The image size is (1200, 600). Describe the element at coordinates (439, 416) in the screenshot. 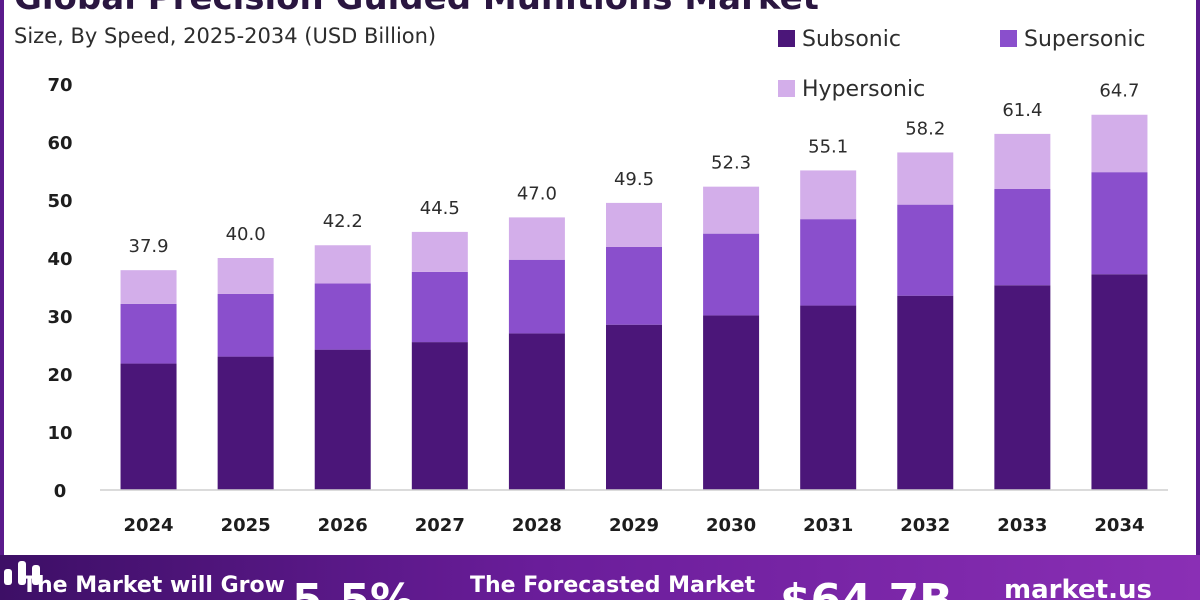

I see `bar-subsonic-2027` at that location.